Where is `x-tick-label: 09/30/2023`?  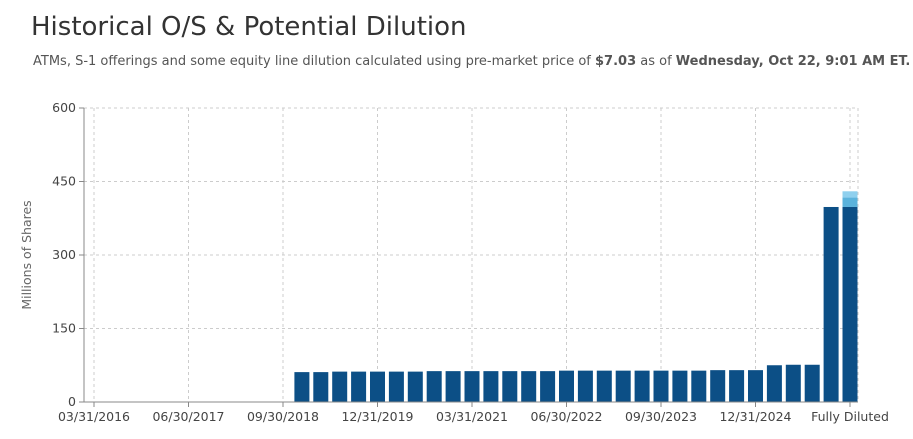 x-tick-label: 09/30/2023 is located at coordinates (661, 416).